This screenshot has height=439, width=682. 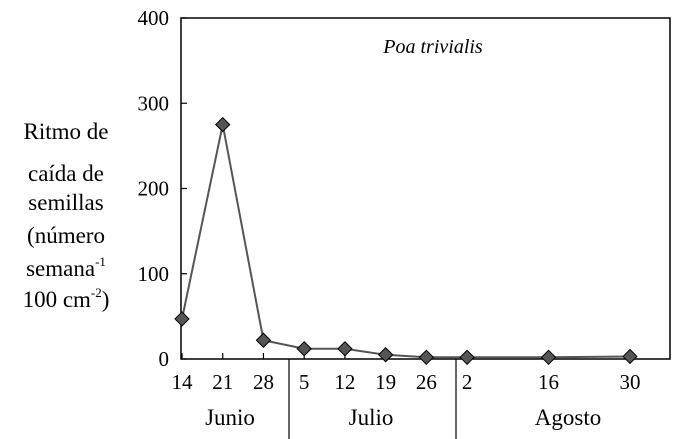 What do you see at coordinates (403, 399) in the screenshot?
I see `month-labels: Junio Julio Agosto` at bounding box center [403, 399].